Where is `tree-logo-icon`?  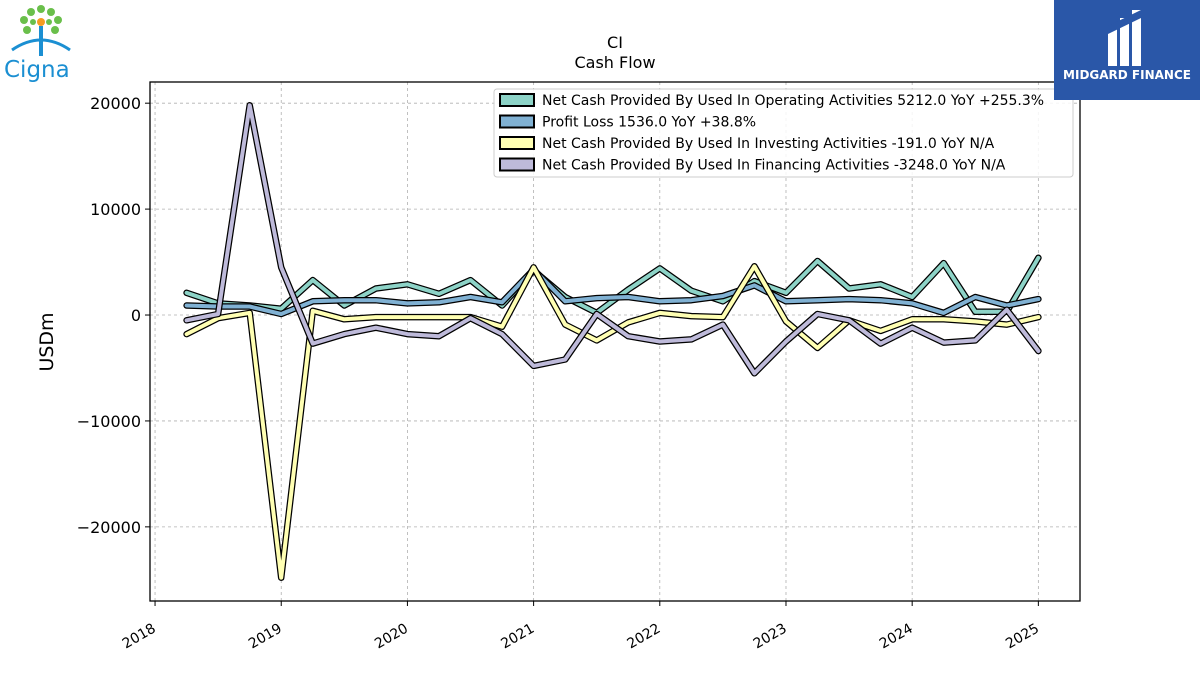 tree-logo-icon is located at coordinates (41, 30).